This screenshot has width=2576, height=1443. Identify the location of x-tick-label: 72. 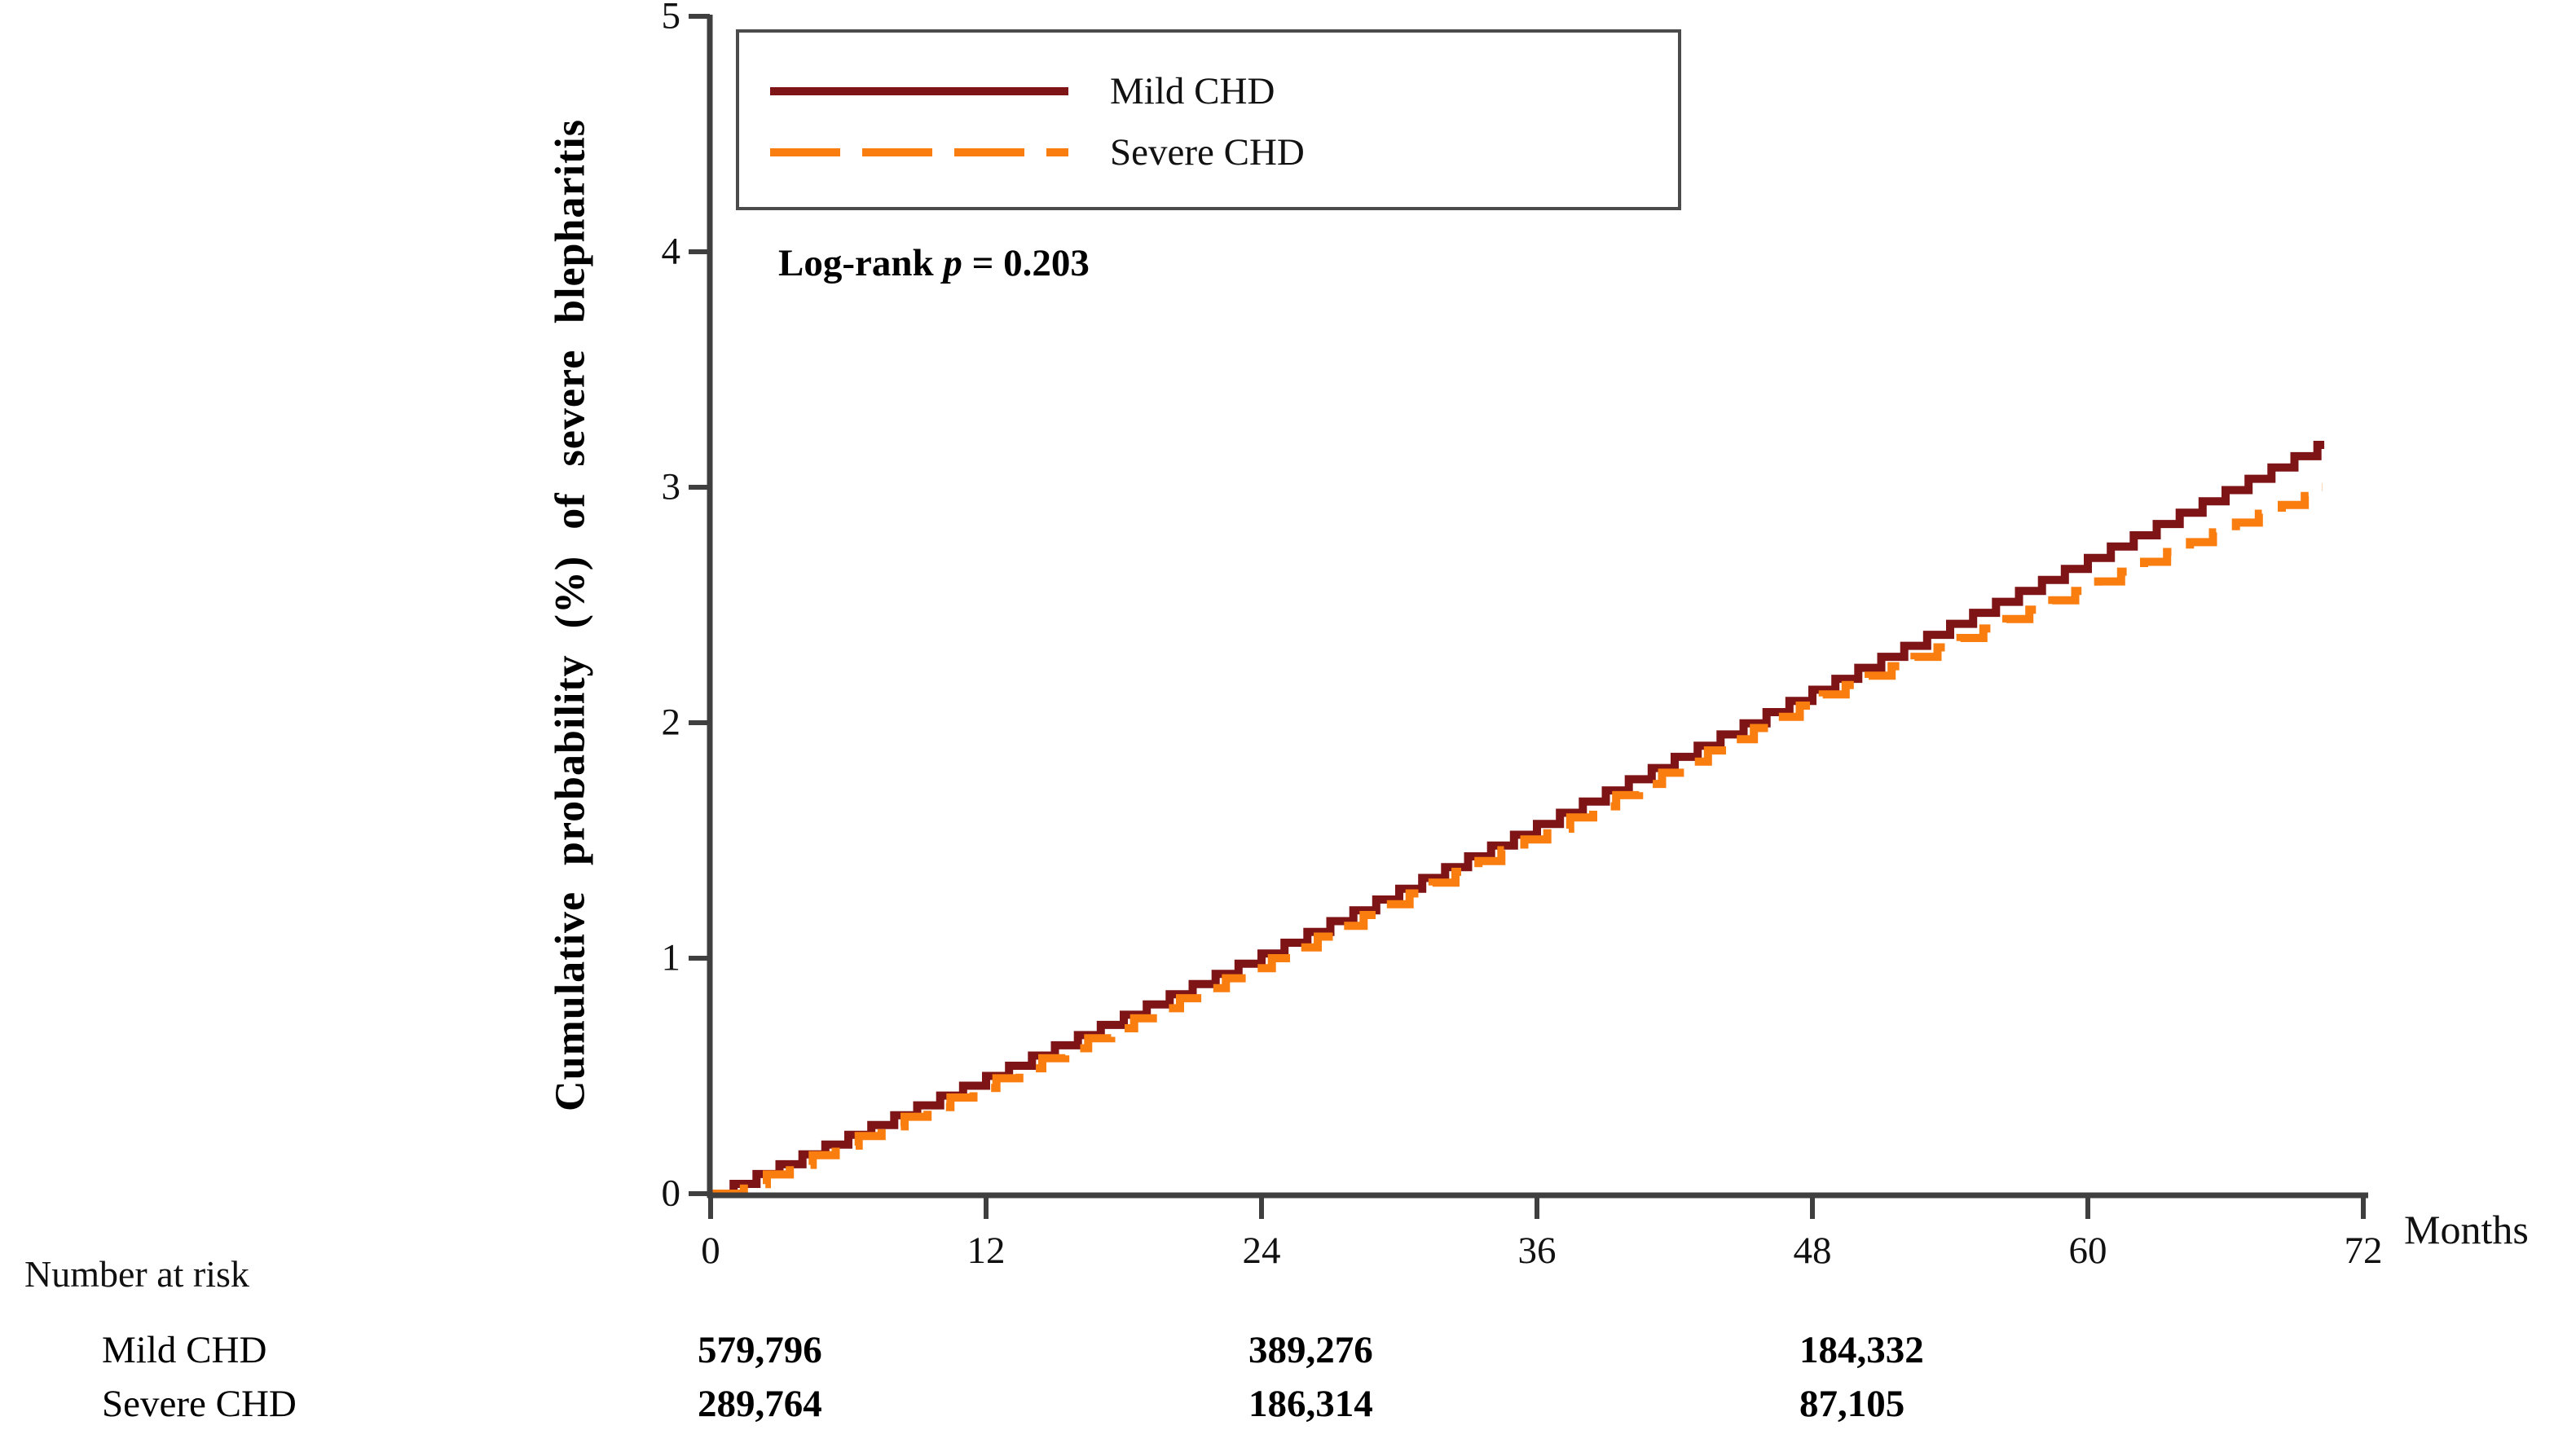
(2363, 1251).